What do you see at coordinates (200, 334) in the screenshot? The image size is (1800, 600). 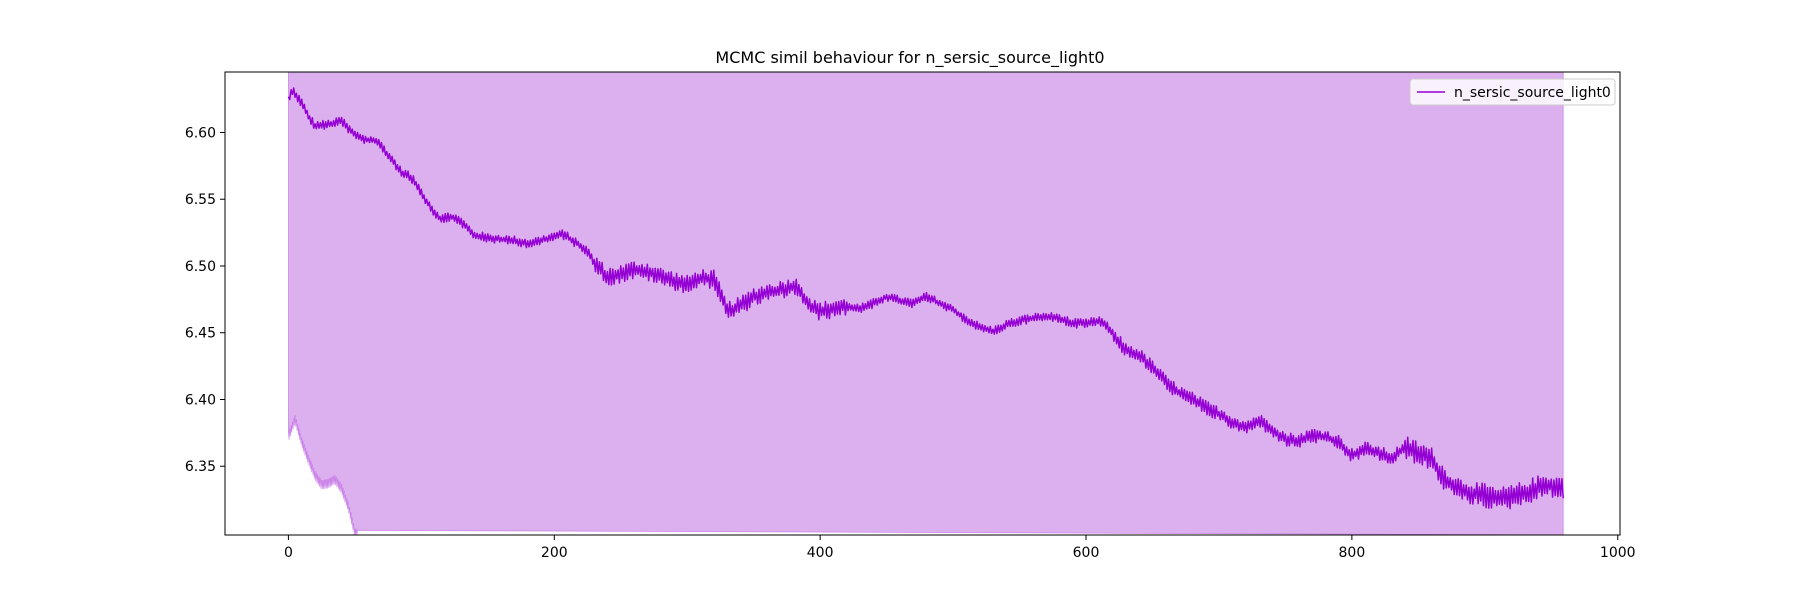 I see `y-tick-label: 6.45` at bounding box center [200, 334].